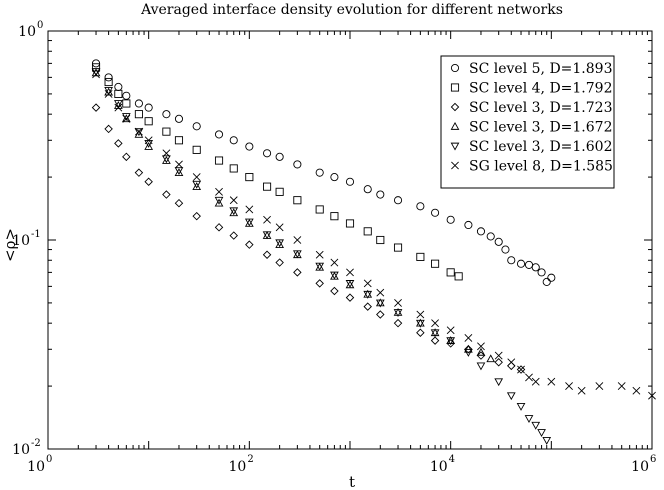  Describe the element at coordinates (352, 481) in the screenshot. I see `x-axis-label: t` at that location.